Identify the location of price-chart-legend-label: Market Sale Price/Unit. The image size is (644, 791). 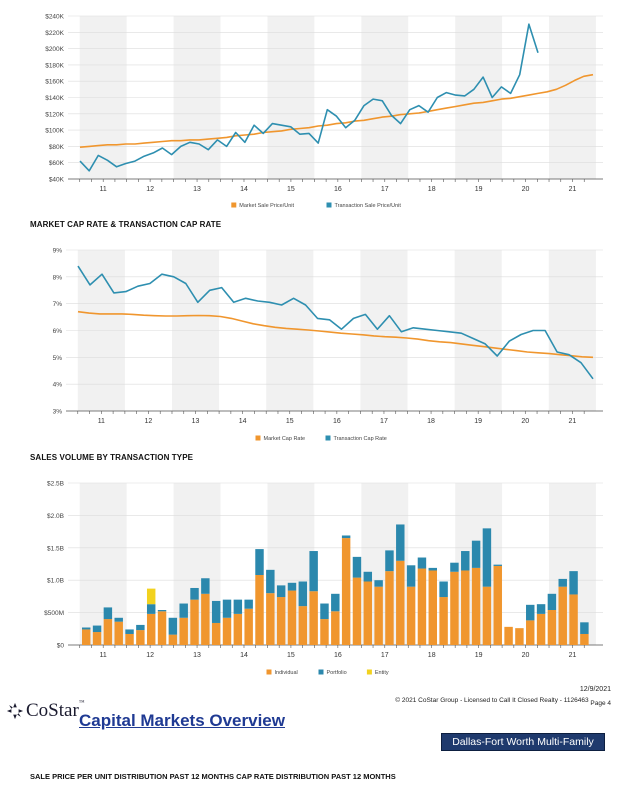
(266, 206).